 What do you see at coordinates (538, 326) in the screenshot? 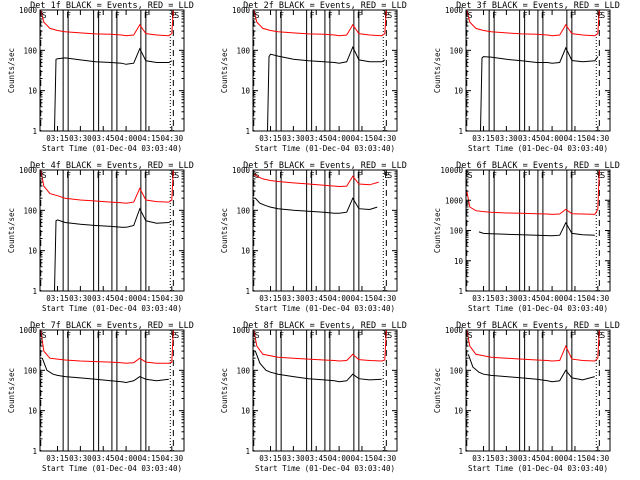
I see `chart-title: Det 9f BLACK = Events, RED = LLD` at bounding box center [538, 326].